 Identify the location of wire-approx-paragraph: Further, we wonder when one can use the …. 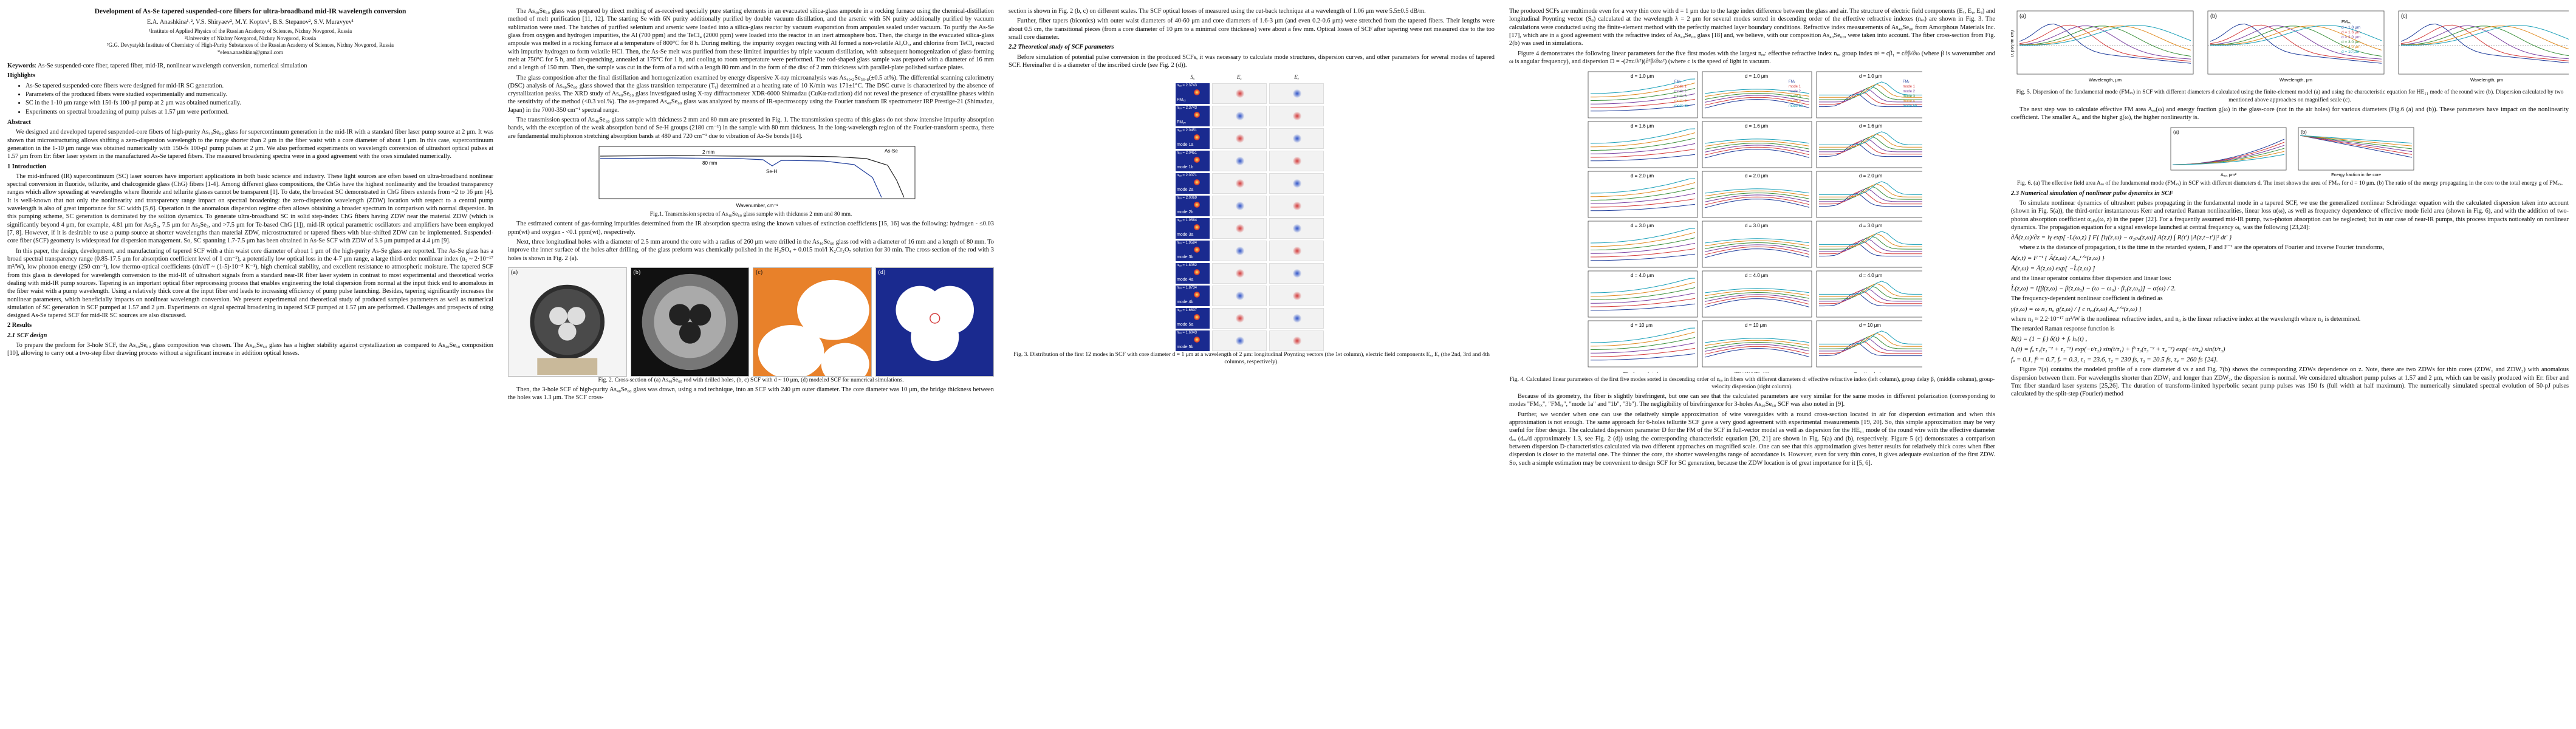
(1752, 439).